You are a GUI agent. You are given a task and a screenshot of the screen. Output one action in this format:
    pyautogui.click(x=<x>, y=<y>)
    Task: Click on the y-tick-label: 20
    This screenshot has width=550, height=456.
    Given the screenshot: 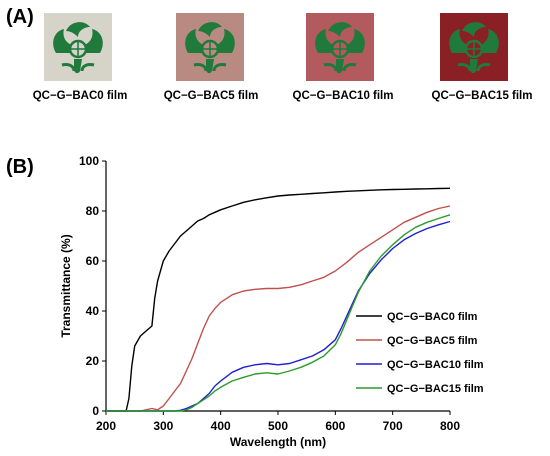 What is the action you would take?
    pyautogui.click(x=93, y=361)
    